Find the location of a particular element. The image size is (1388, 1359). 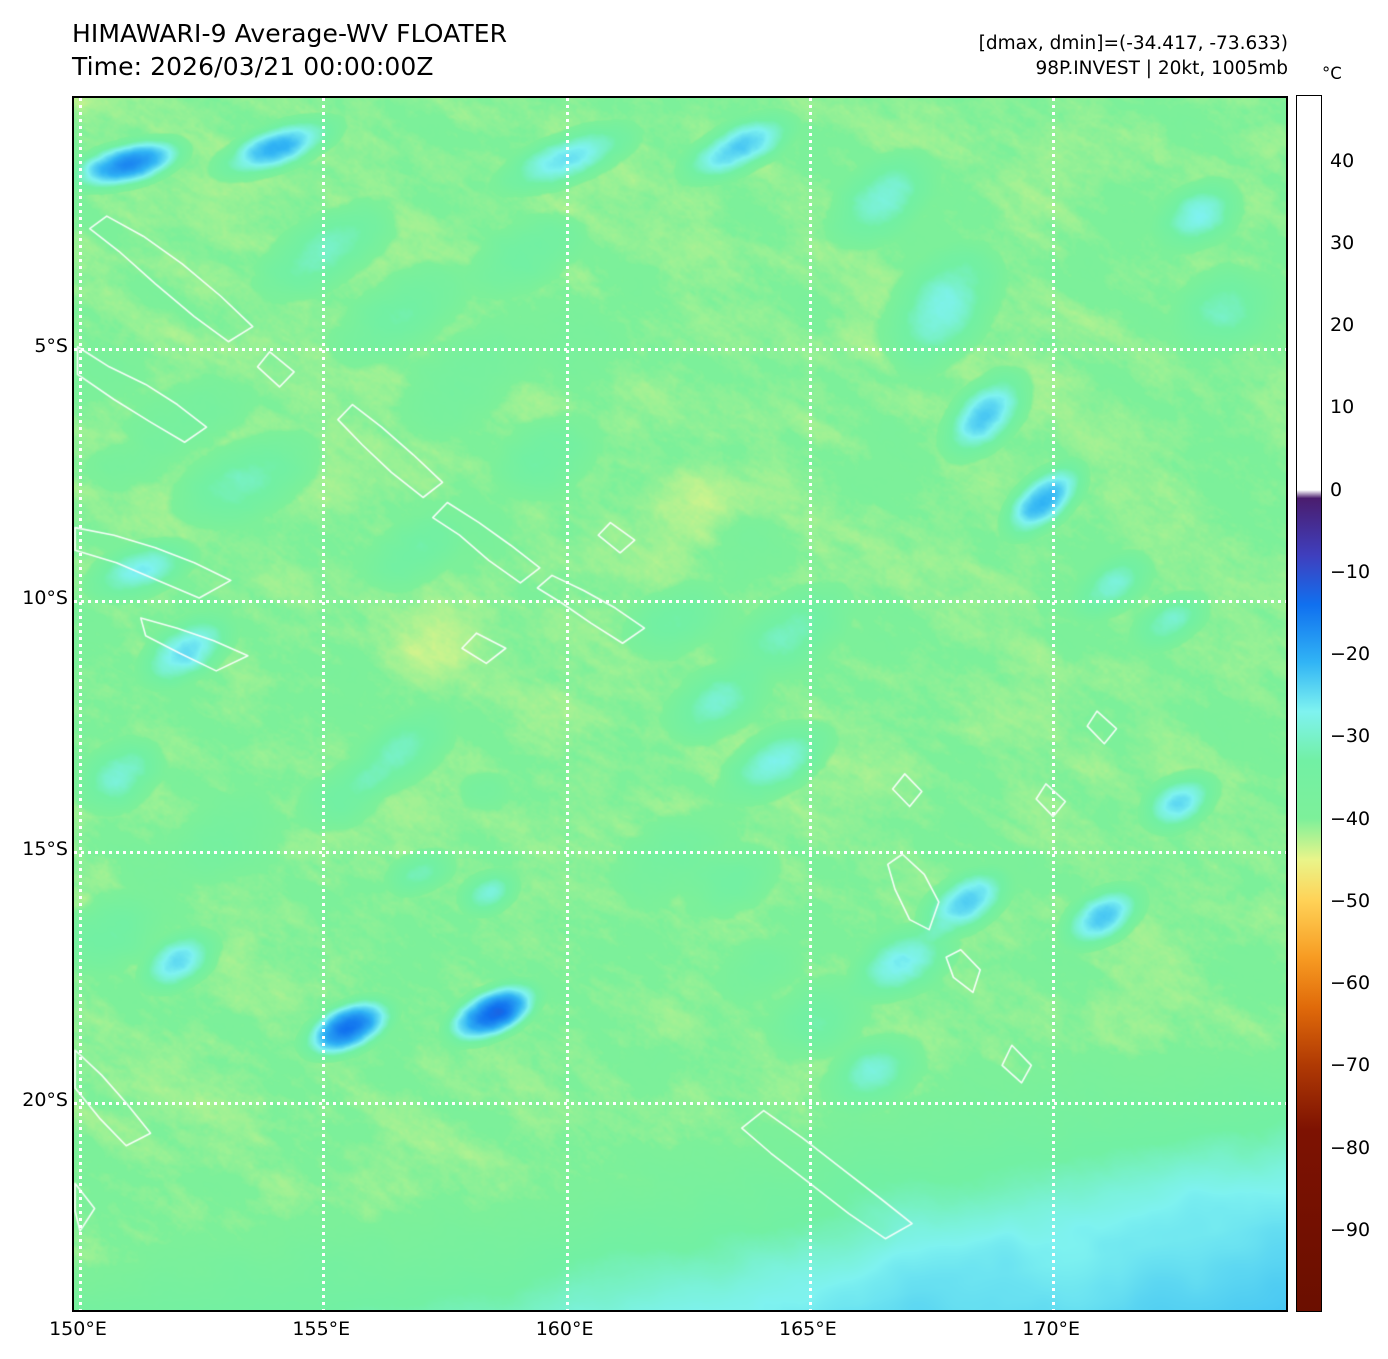

colorbar is located at coordinates (1309, 703).